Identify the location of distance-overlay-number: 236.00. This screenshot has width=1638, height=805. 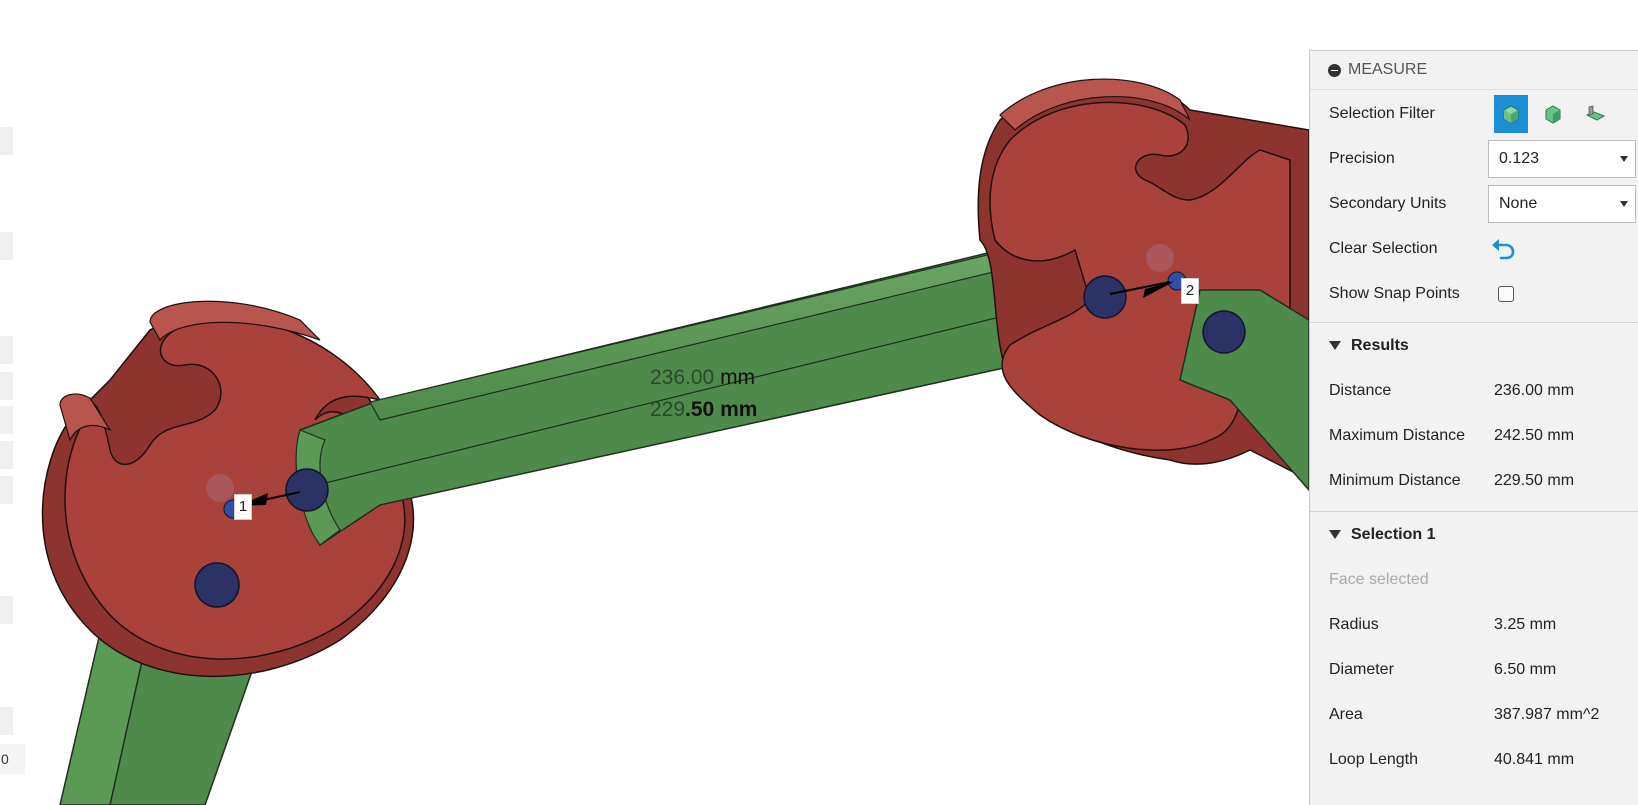
(682, 377).